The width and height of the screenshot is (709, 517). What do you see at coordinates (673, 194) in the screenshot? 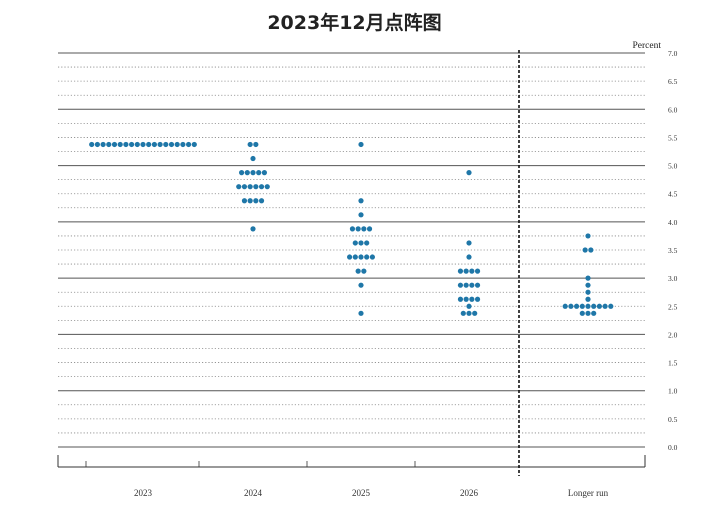
I see `y-tick-label: 4.5` at bounding box center [673, 194].